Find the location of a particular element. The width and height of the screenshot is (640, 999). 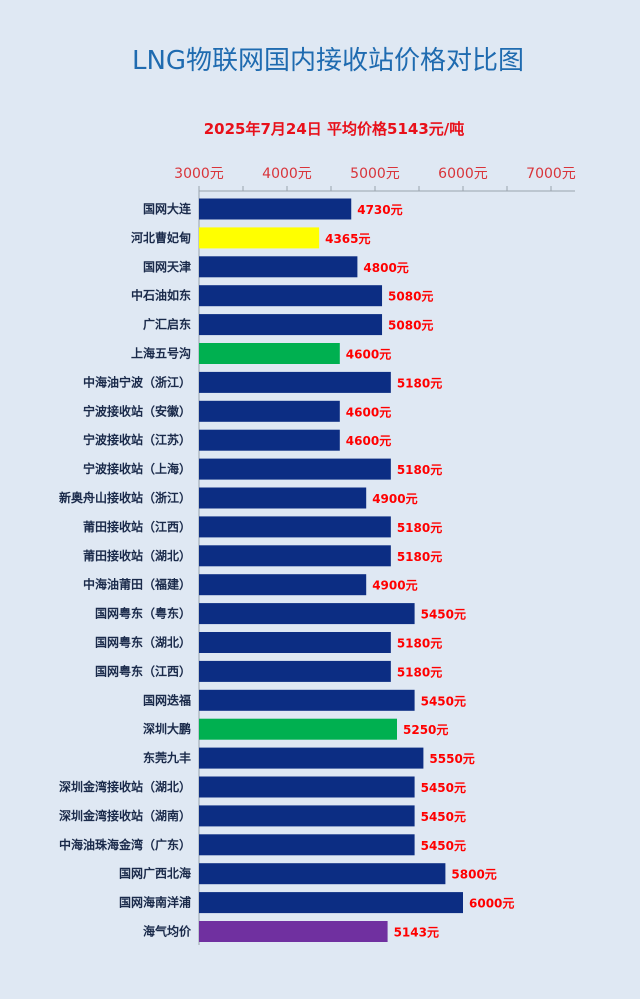

category-label: 国网粤东（粤东） is located at coordinates (143, 613).